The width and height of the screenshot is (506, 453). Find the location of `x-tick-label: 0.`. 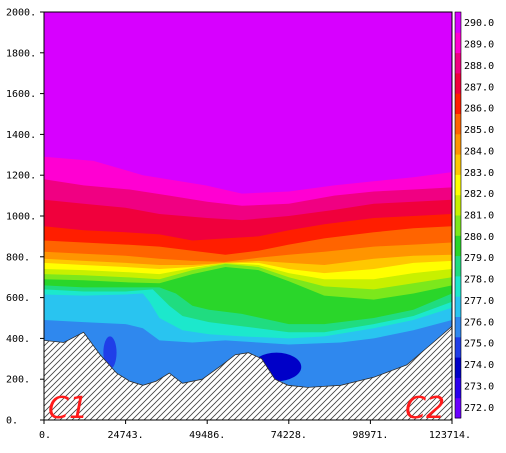

x-tick-label: 0. is located at coordinates (45, 435).